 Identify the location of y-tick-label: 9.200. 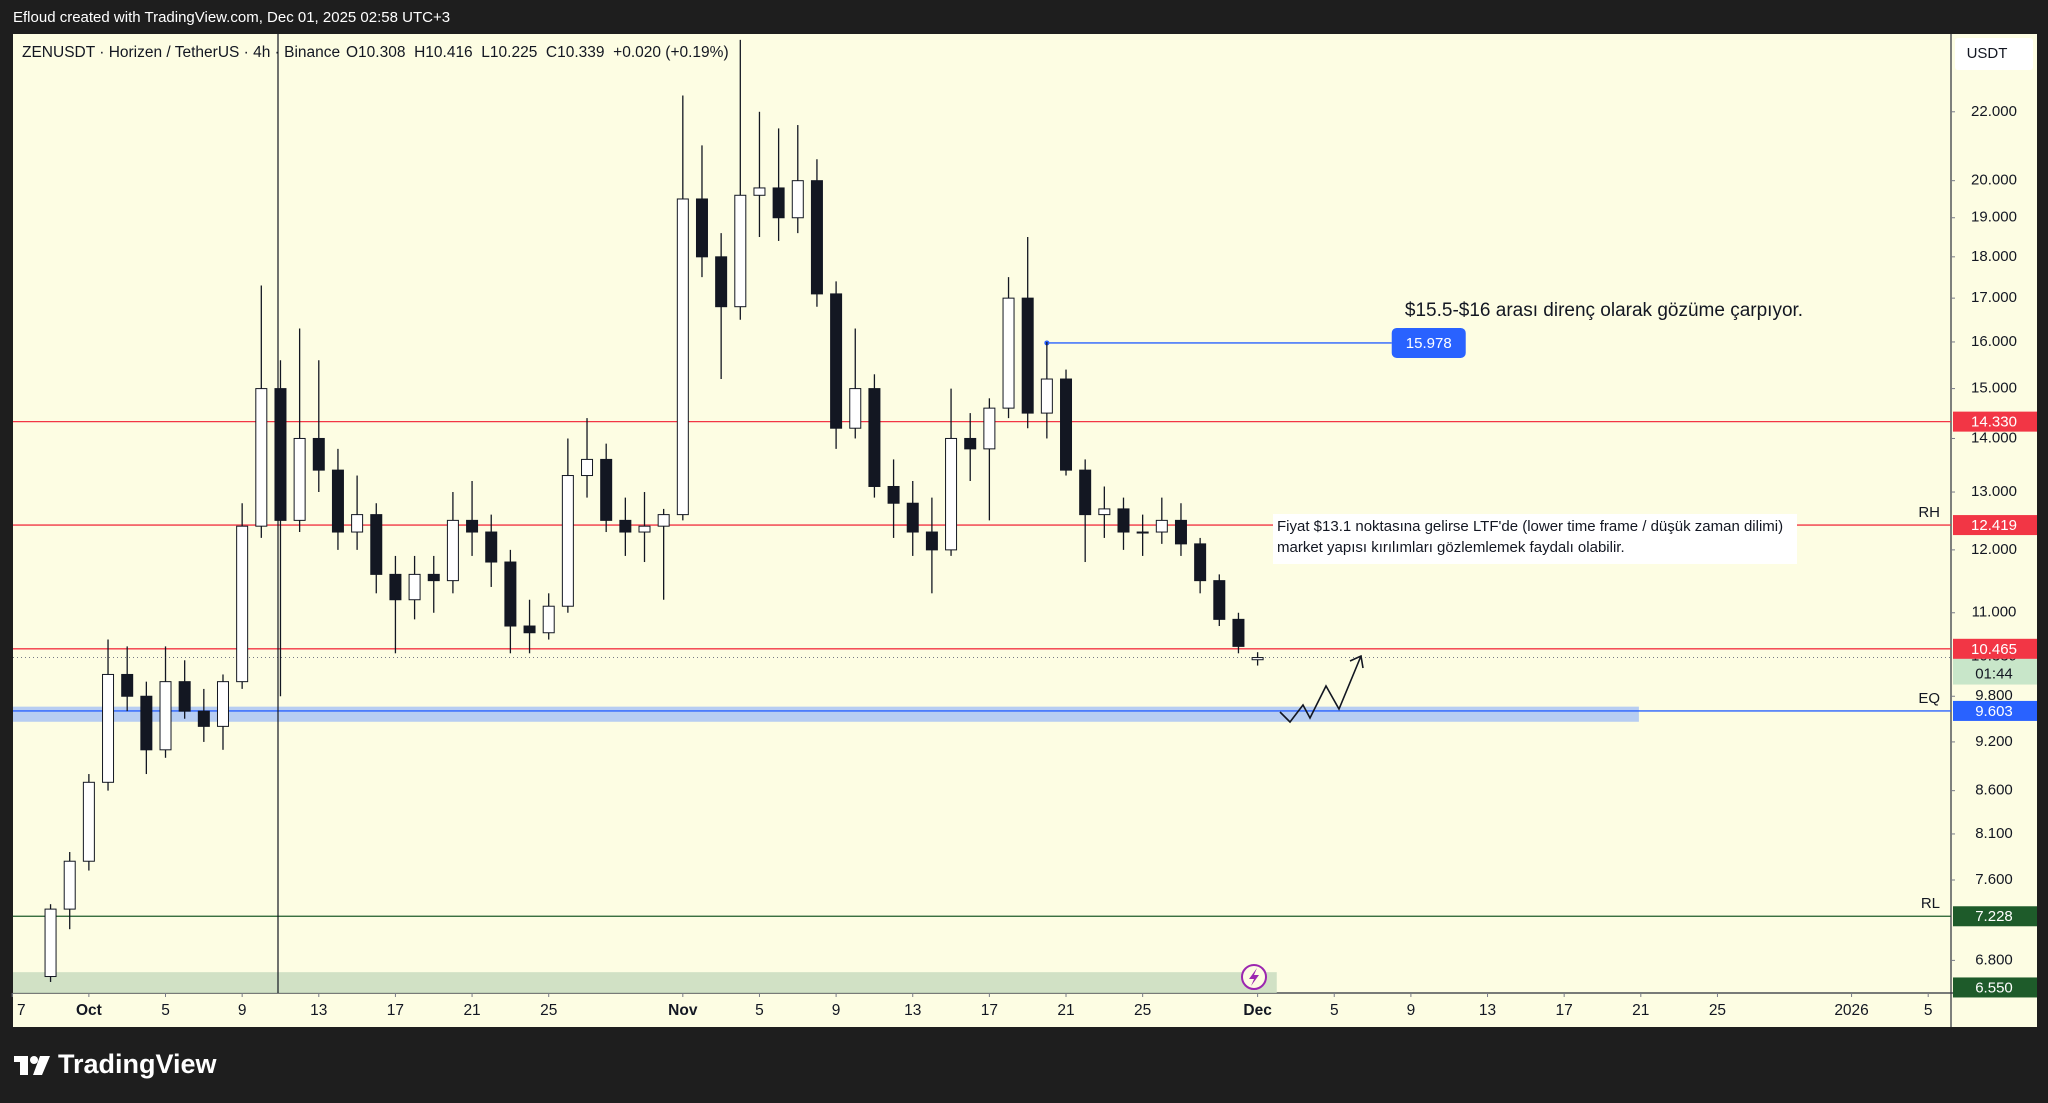
(1994, 741).